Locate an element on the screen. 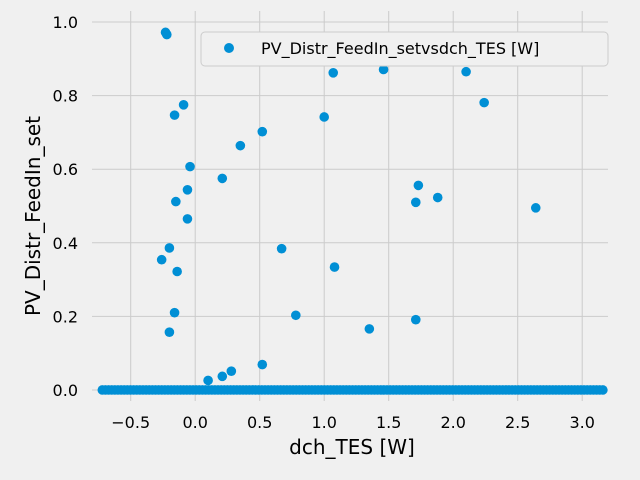 The height and width of the screenshot is (480, 640). legend: PV_Distr_FeedIn_setvsdch_TES [W] is located at coordinates (404, 49).